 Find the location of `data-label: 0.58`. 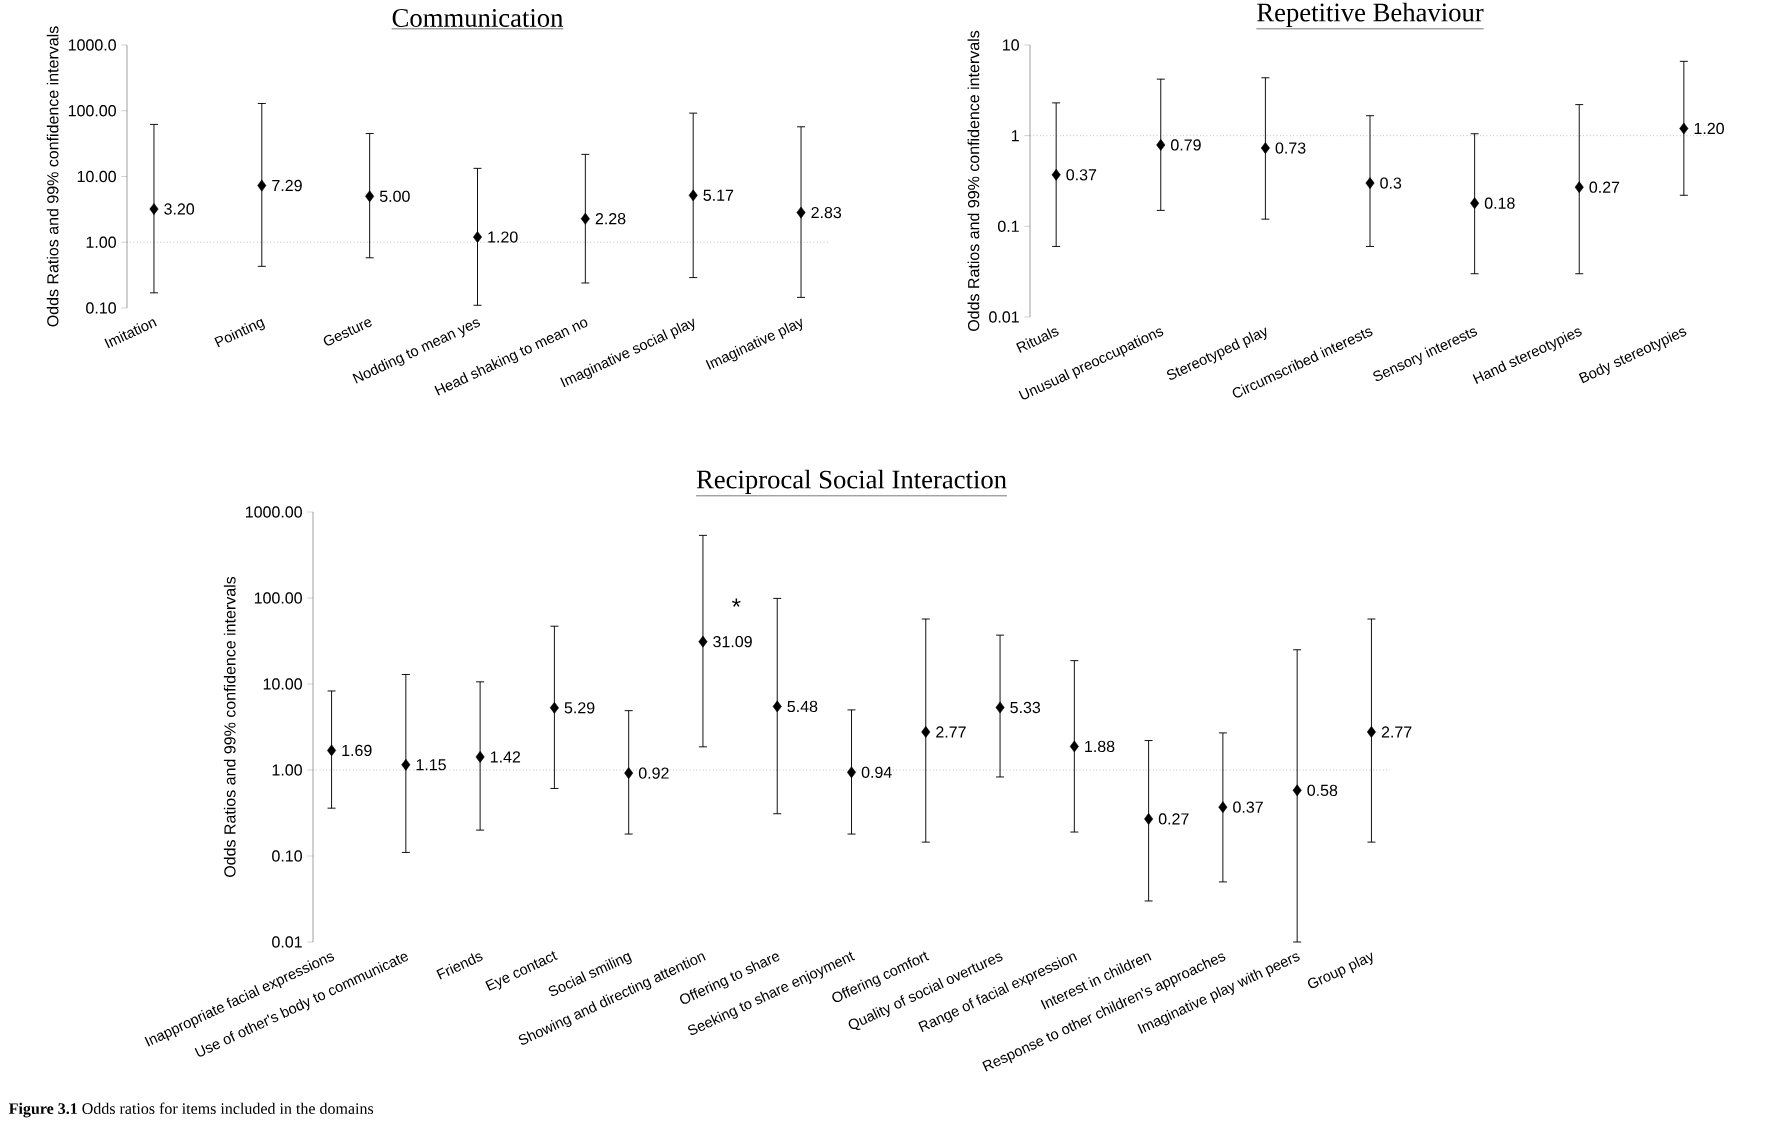

data-label: 0.58 is located at coordinates (1322, 790).